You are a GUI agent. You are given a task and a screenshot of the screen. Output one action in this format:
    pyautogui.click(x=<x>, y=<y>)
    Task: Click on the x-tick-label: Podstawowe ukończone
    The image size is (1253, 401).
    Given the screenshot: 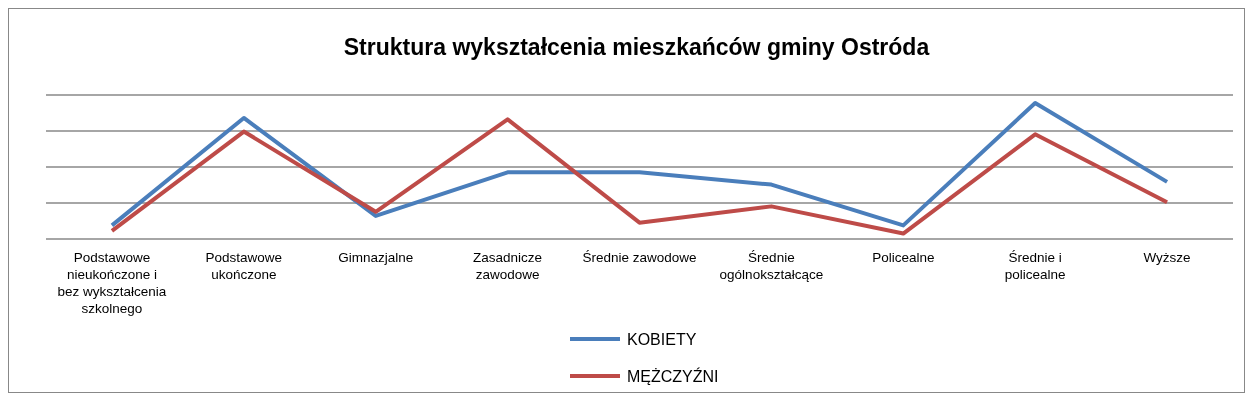 What is the action you would take?
    pyautogui.click(x=244, y=266)
    